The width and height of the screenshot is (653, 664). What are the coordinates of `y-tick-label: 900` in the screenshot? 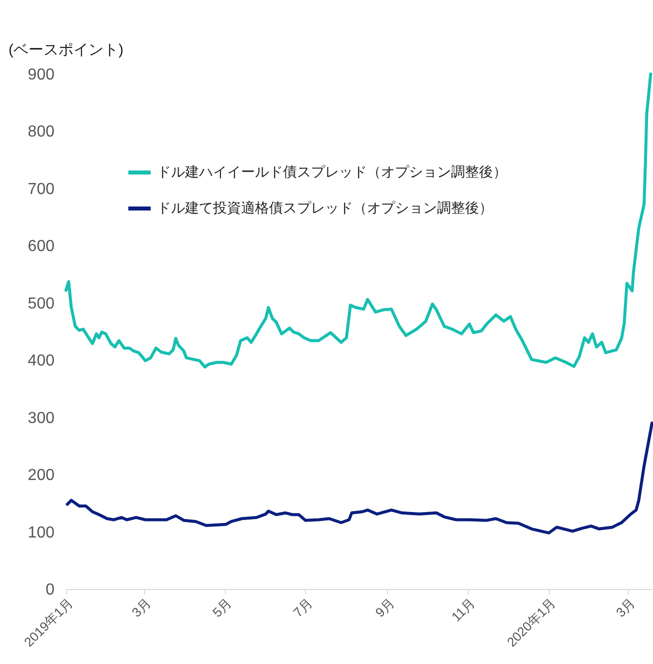 It's located at (41, 75).